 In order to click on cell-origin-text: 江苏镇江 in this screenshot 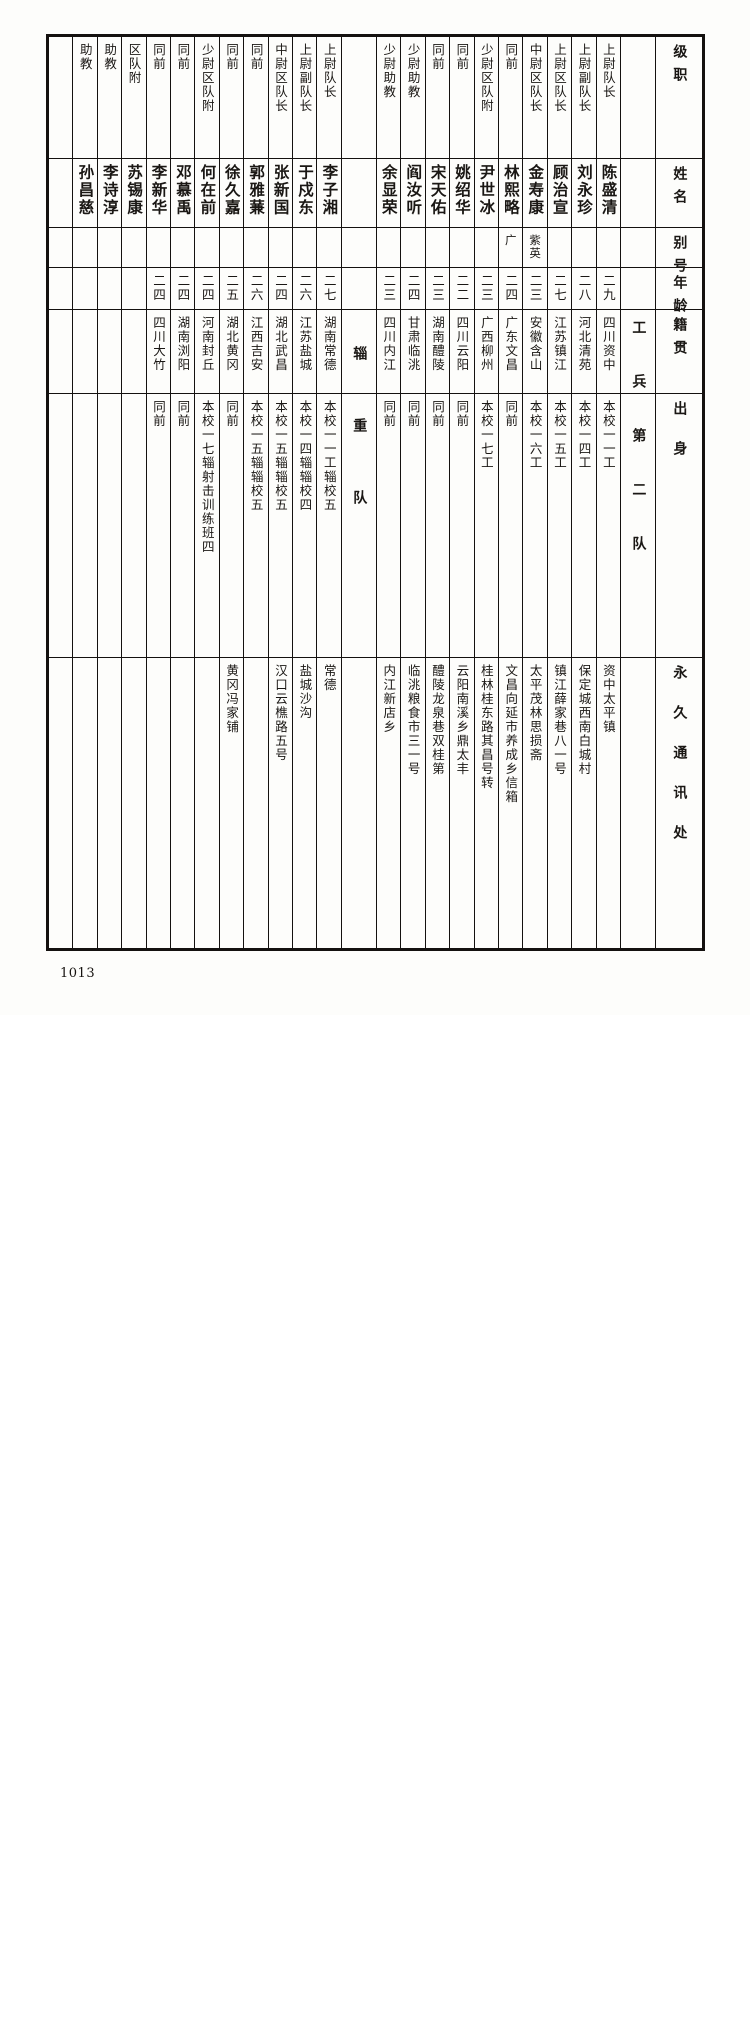, I will do `click(560, 343)`.